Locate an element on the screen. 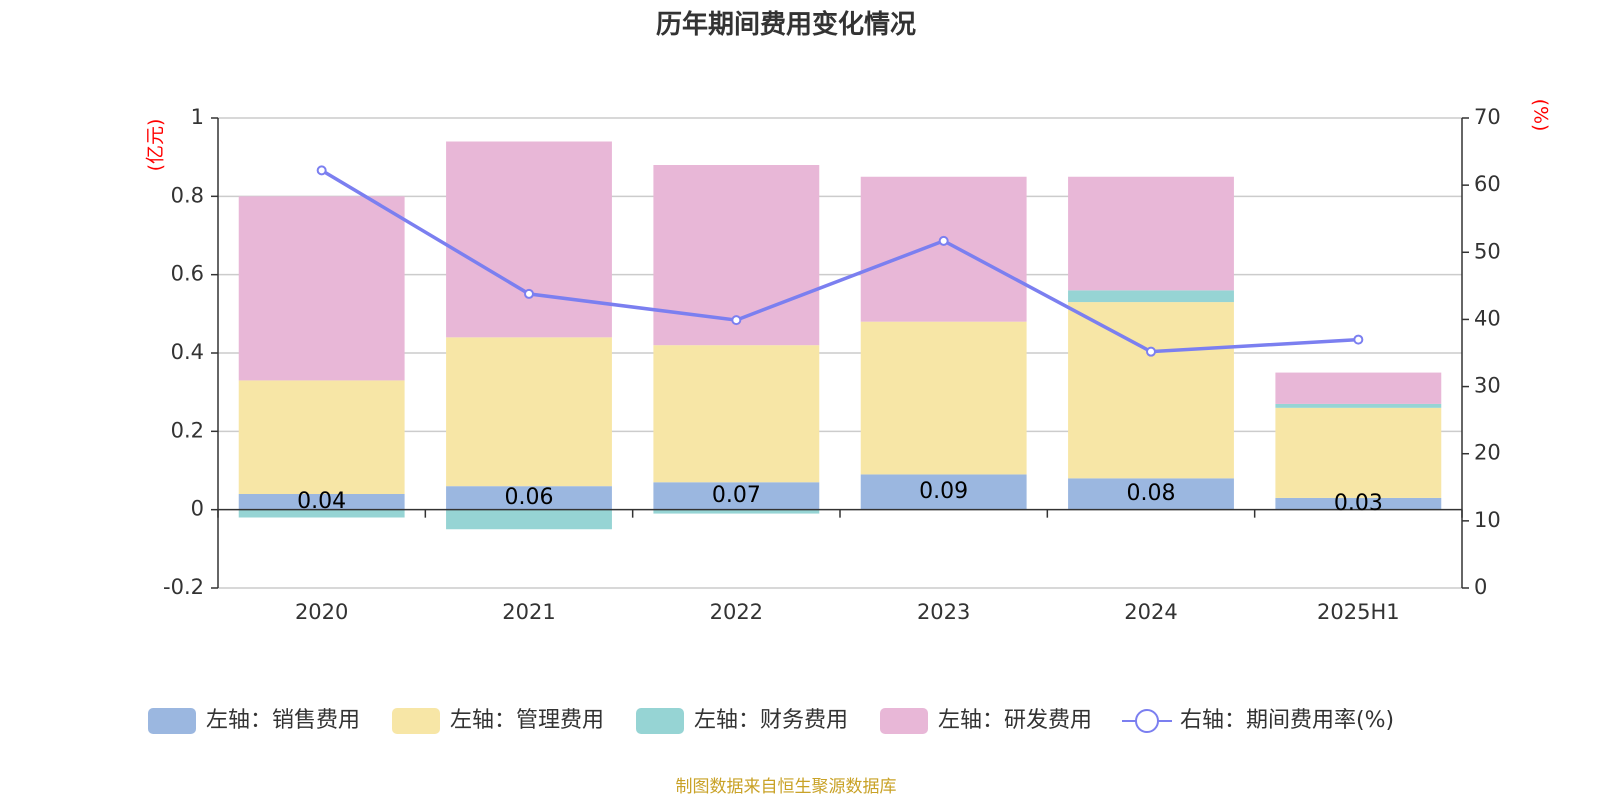 This screenshot has width=1600, height=800. bar-value-label: 0.03 is located at coordinates (1358, 503).